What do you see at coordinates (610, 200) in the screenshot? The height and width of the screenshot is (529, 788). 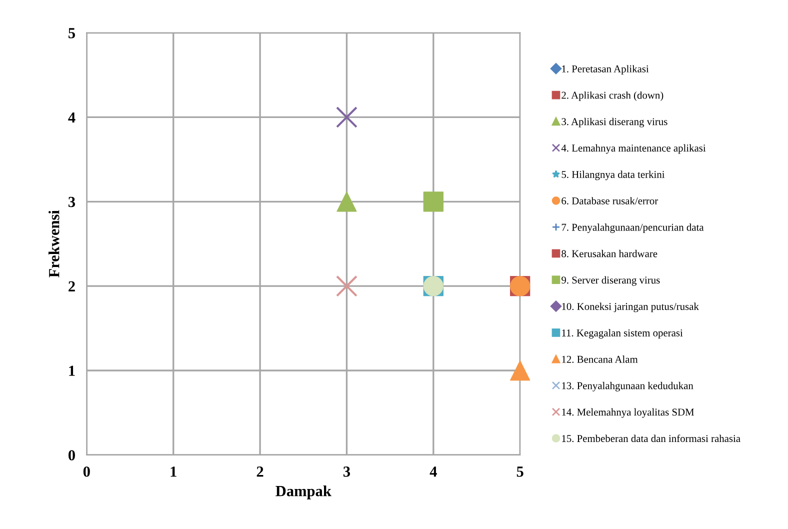 I see `legend-label: 6. Database rusak/error` at bounding box center [610, 200].